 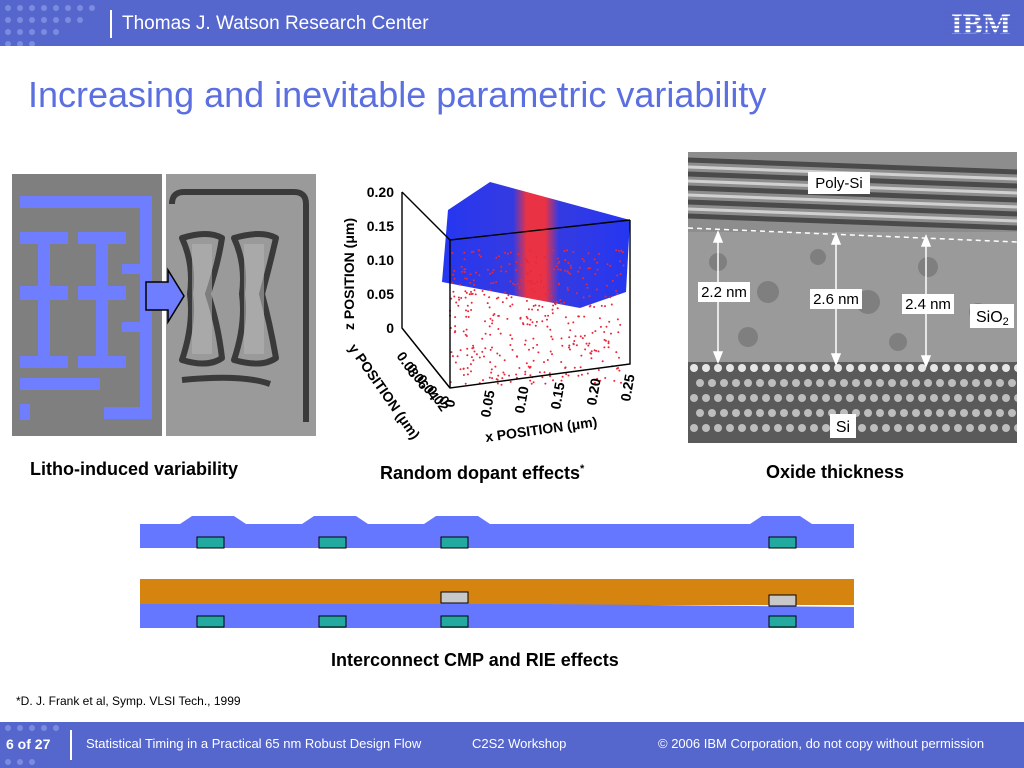 I want to click on caption-interconnect: Interconnect CMP and RIE effects, so click(x=475, y=660).